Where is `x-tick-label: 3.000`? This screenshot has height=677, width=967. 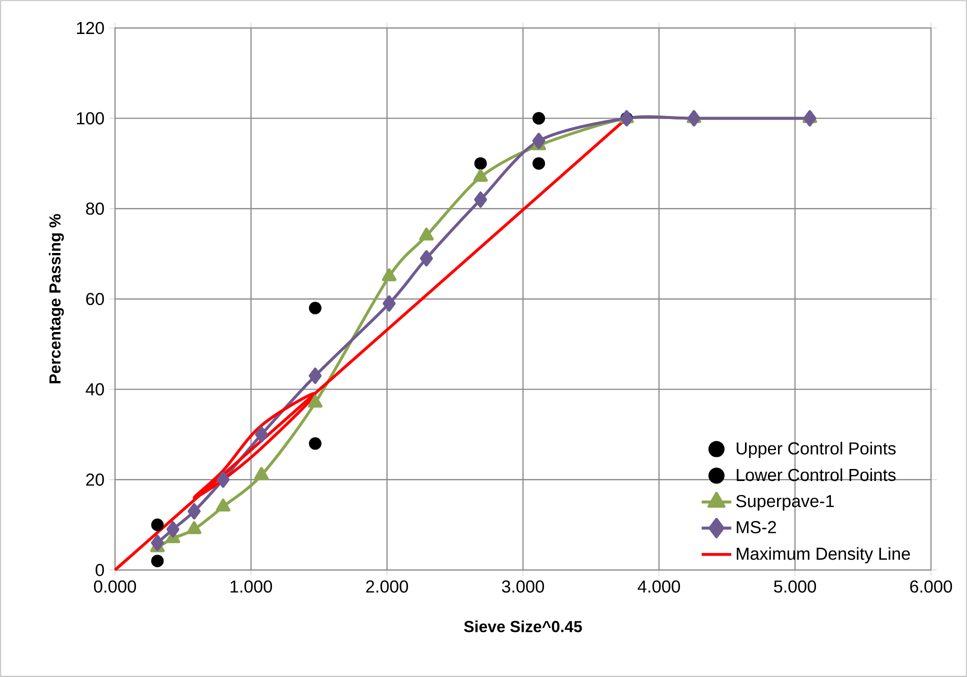
x-tick-label: 3.000 is located at coordinates (523, 586).